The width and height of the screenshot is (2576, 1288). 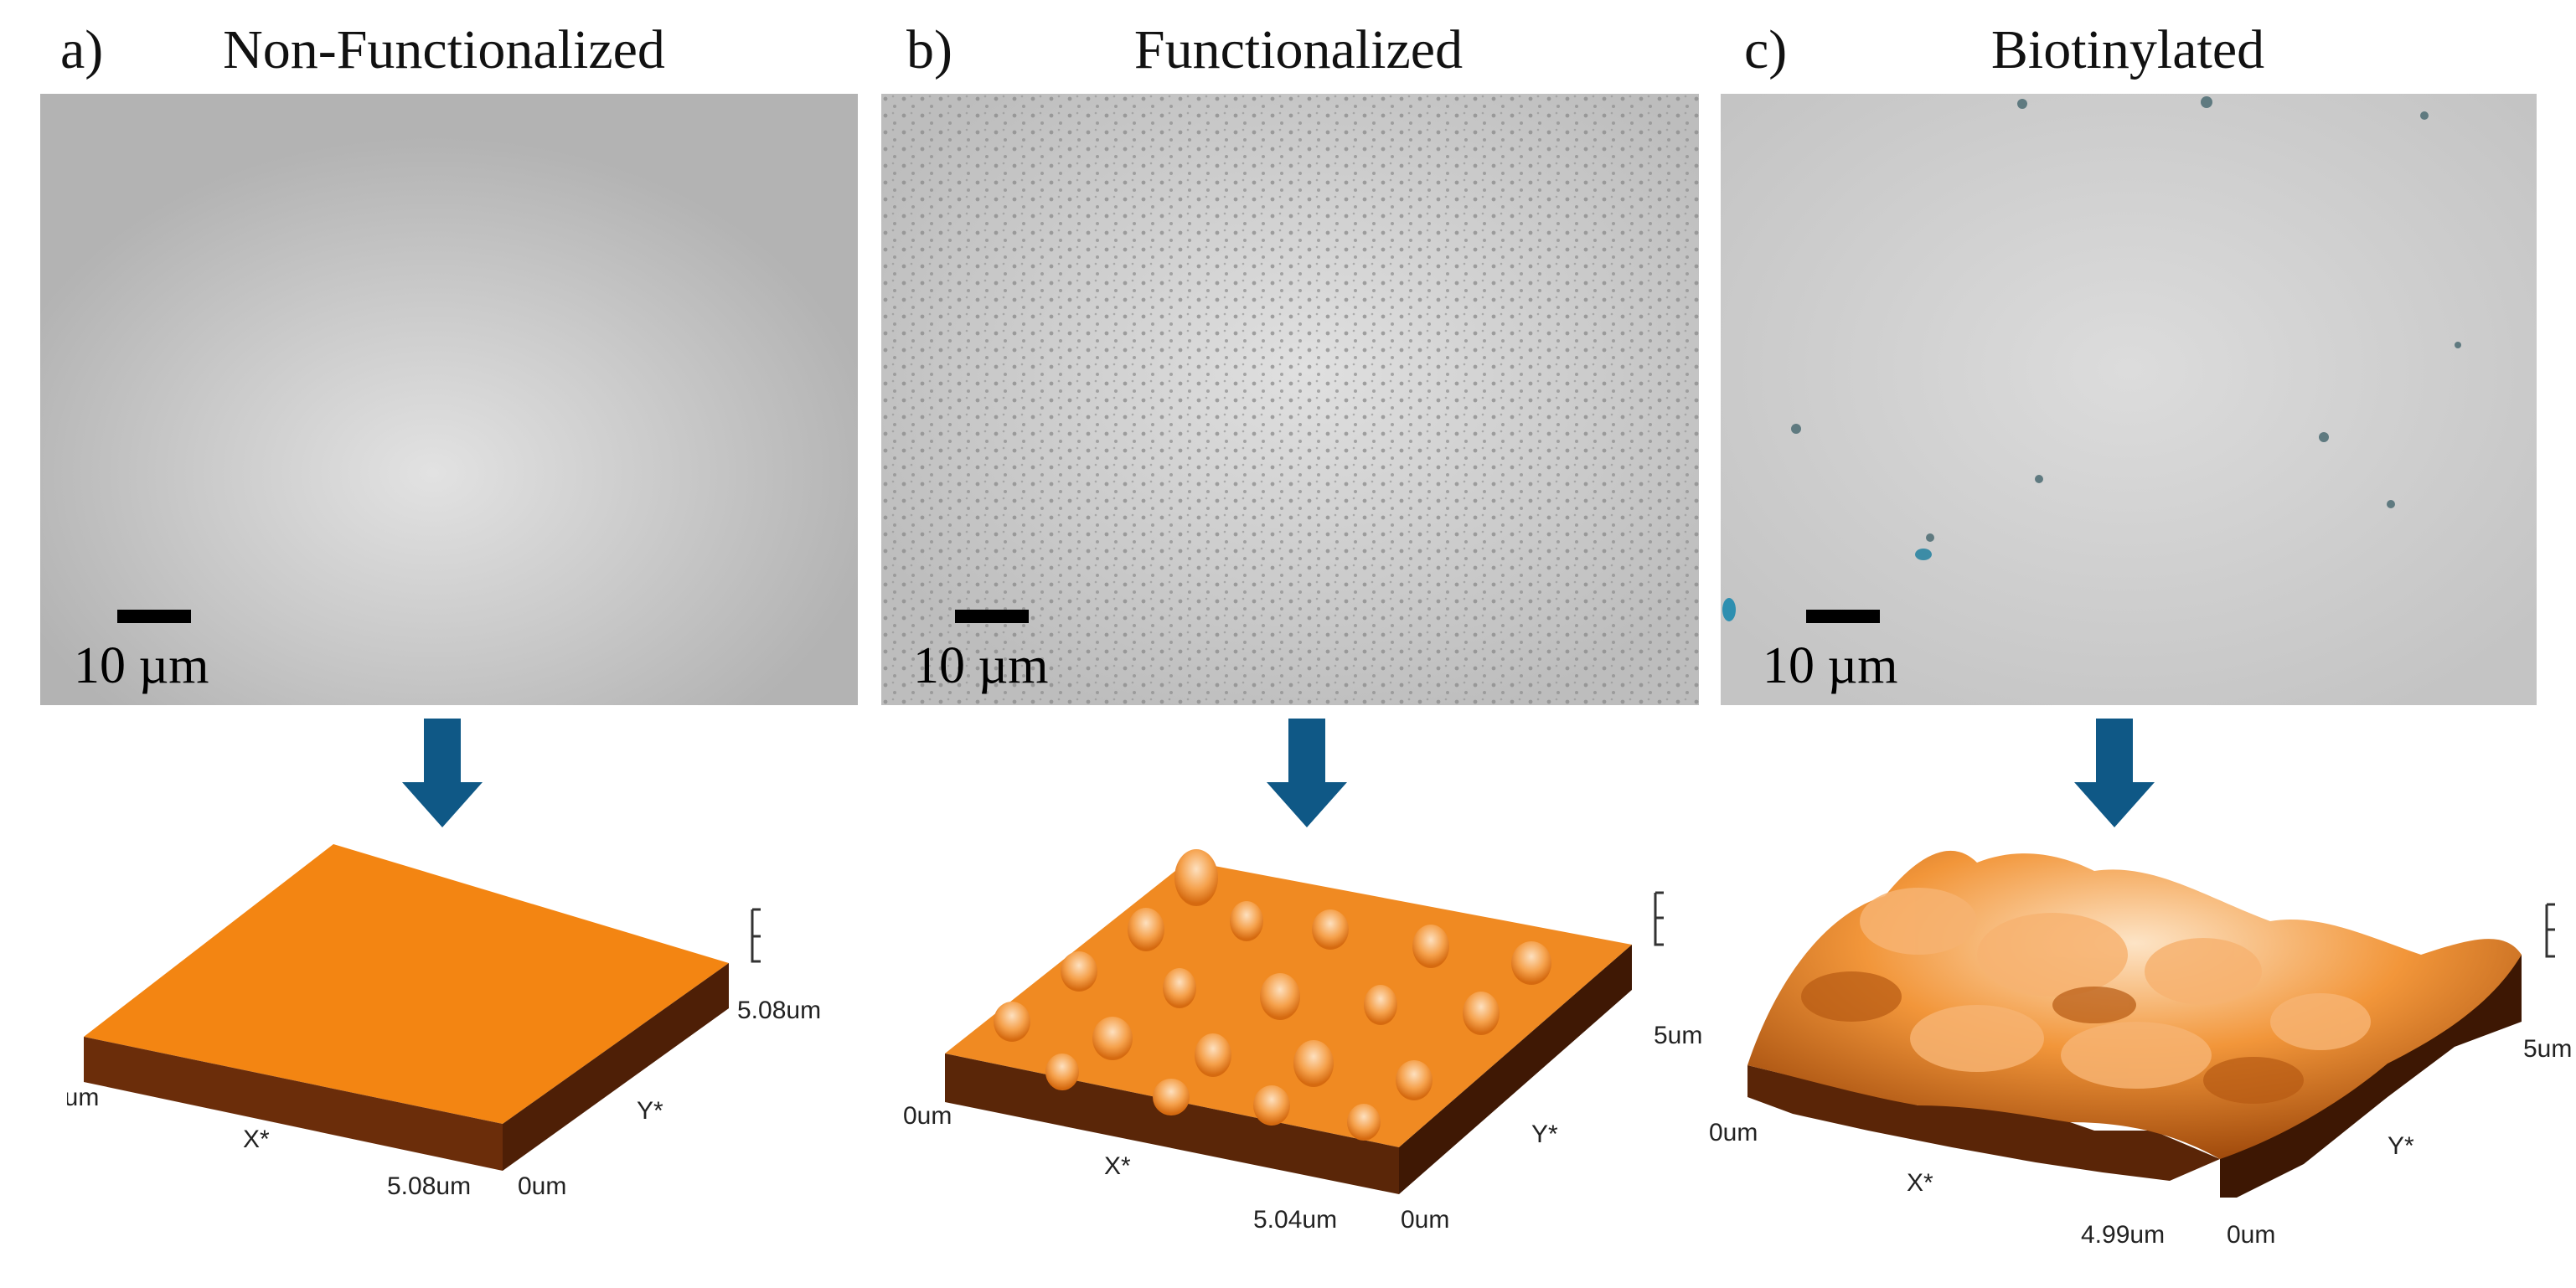 What do you see at coordinates (1295, 1220) in the screenshot?
I see `afm-x-size: 5.04um` at bounding box center [1295, 1220].